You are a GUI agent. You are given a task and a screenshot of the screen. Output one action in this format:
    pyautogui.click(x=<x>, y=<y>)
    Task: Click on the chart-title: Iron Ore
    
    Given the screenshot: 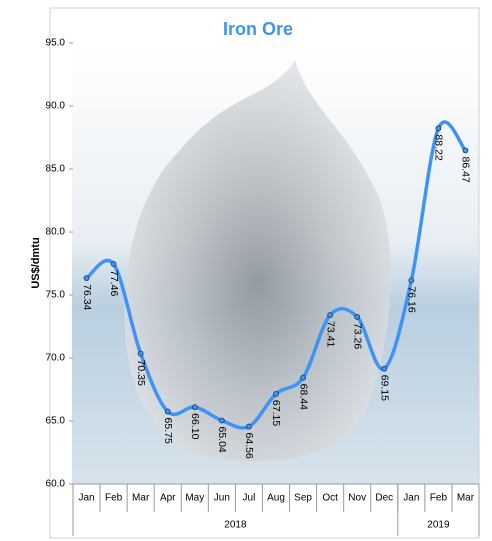 What is the action you would take?
    pyautogui.click(x=258, y=29)
    